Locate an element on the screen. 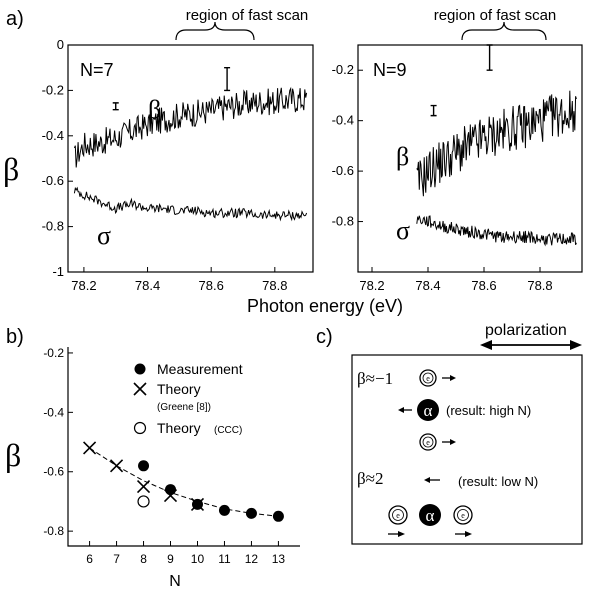  x-tick-label: 10 is located at coordinates (198, 559).